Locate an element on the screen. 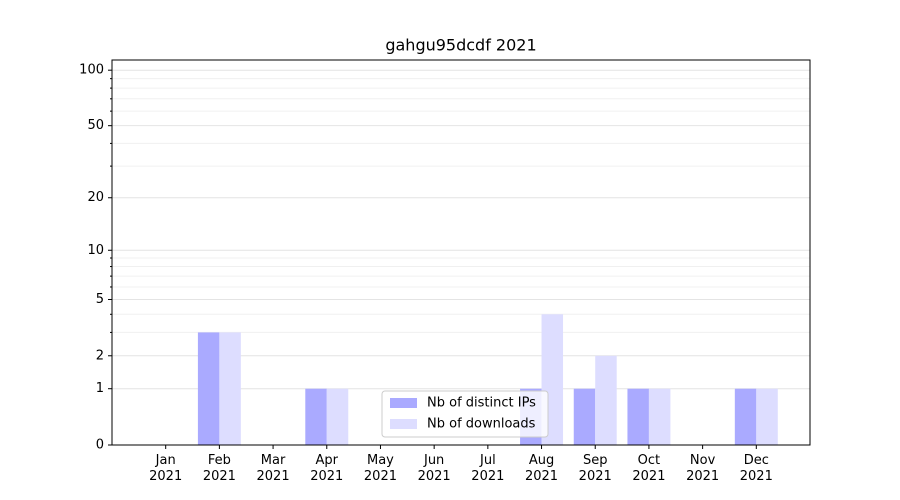  legend-frame is located at coordinates (465, 414).